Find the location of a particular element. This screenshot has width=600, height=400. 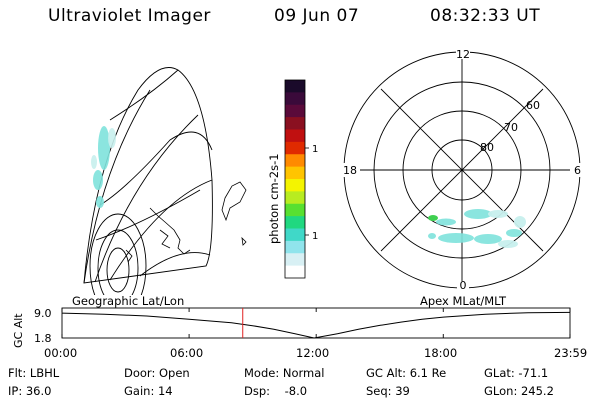

gain-status: Gain: 14 is located at coordinates (148, 391).